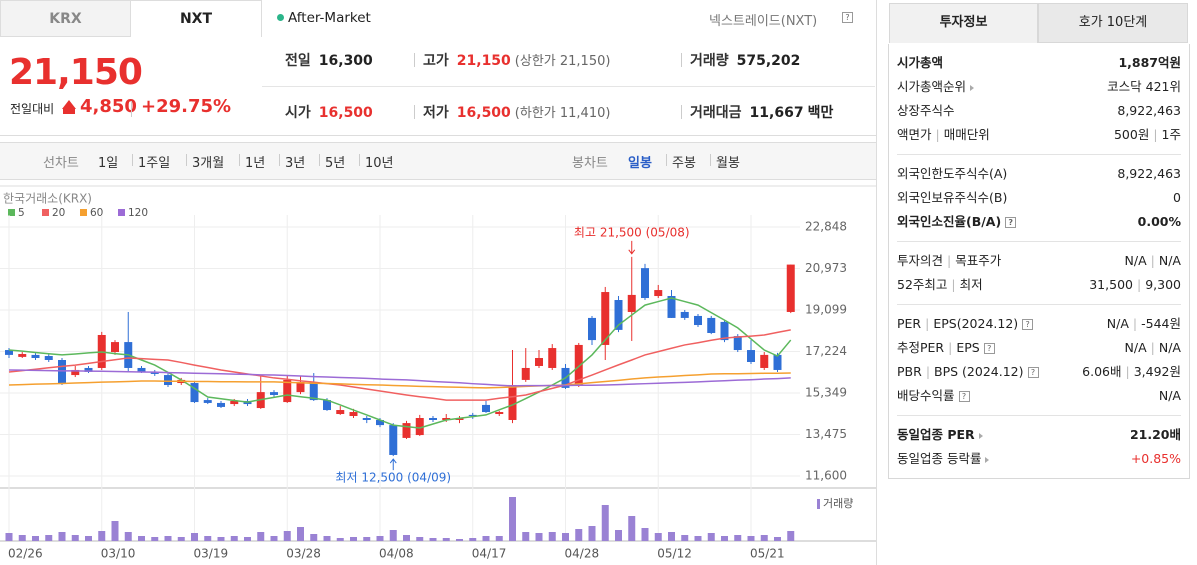 Image resolution: width=1197 pixels, height=565 pixels. What do you see at coordinates (379, 163) in the screenshot?
I see `period-button: 10년` at bounding box center [379, 163].